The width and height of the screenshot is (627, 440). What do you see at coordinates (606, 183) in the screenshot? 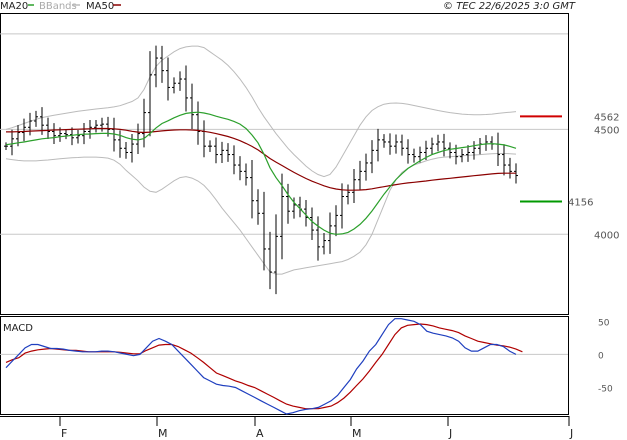
I see `price-y-ticks: 4000 4500` at bounding box center [606, 183].